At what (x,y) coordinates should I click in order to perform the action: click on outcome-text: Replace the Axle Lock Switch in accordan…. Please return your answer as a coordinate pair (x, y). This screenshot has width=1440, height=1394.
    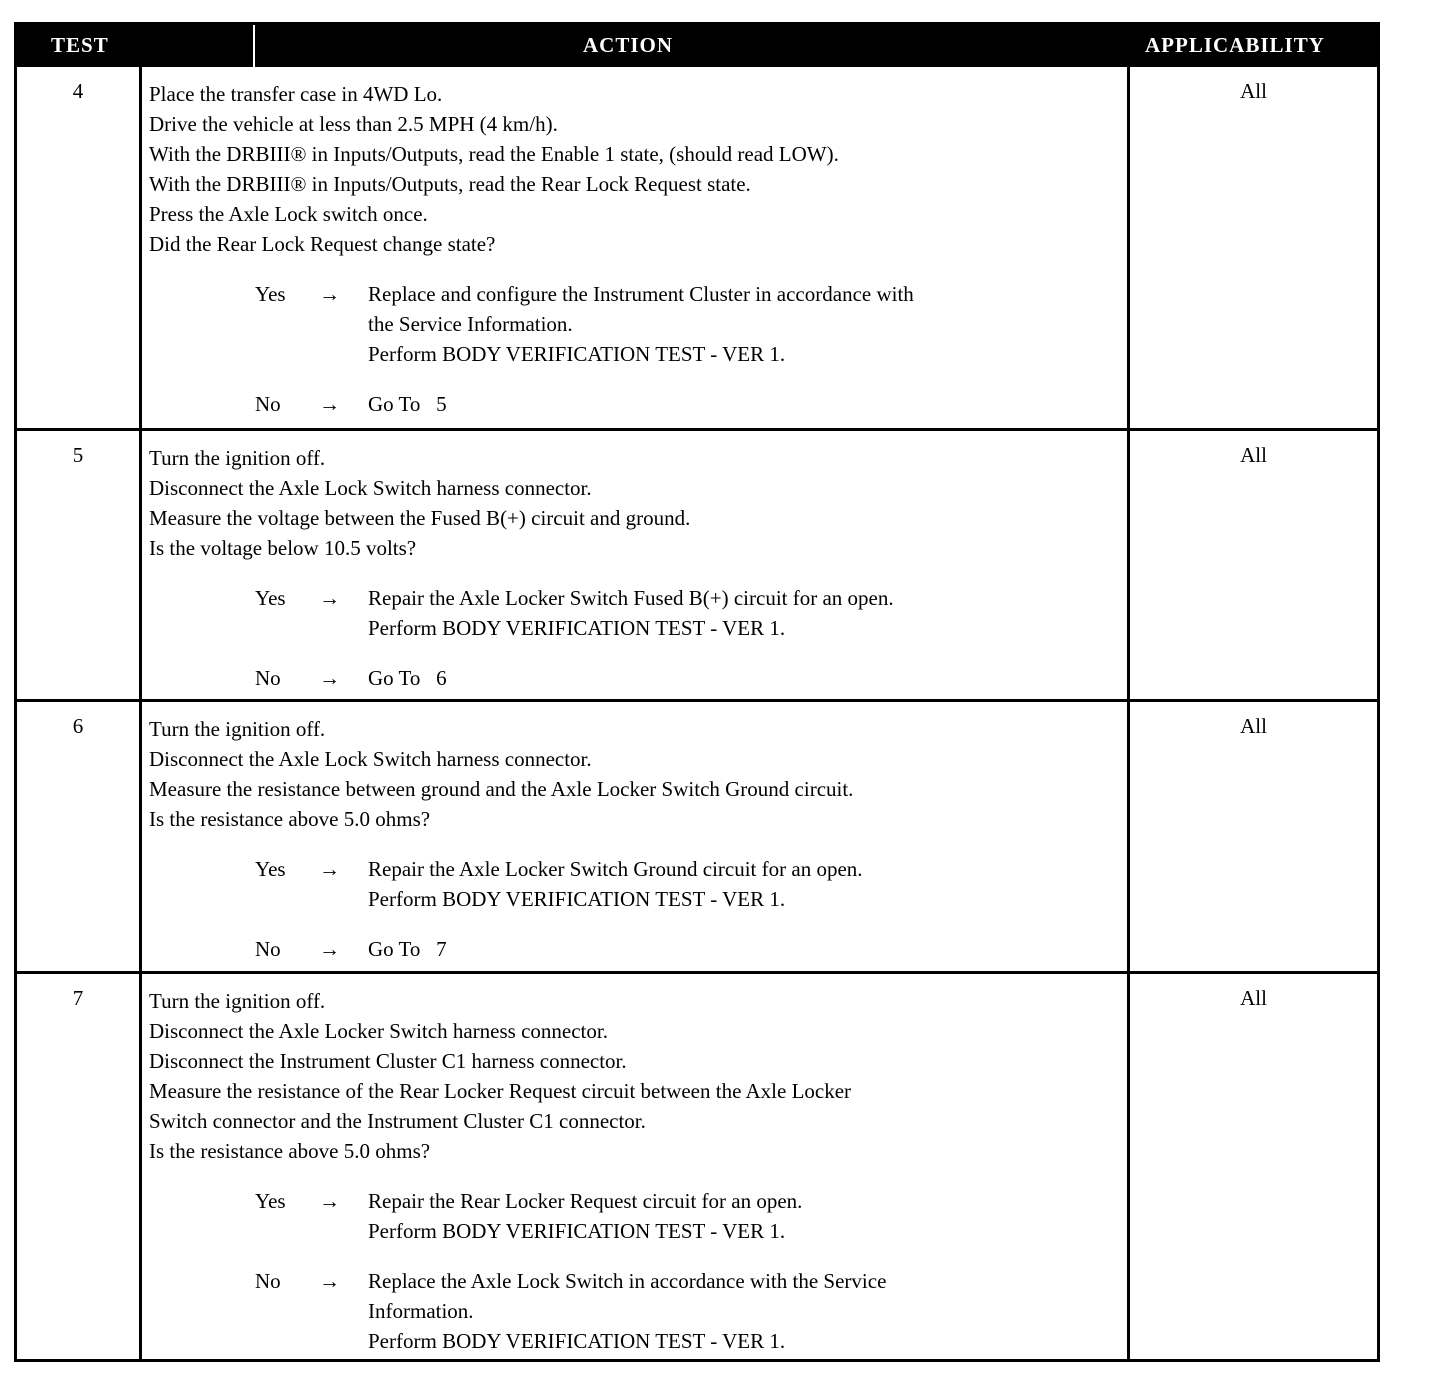
    Looking at the image, I should click on (746, 1311).